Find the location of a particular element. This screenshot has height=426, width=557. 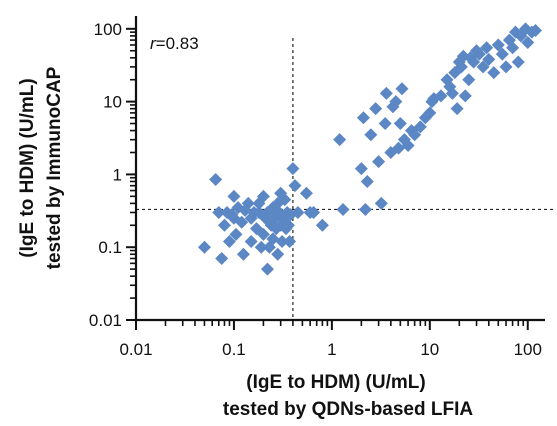

y-tick-label: 0.01 is located at coordinates (105, 320).